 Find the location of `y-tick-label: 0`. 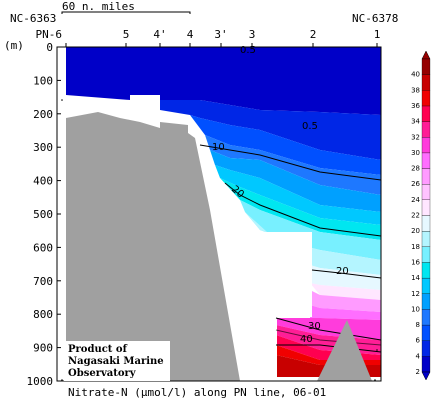

y-tick-label: 0 is located at coordinates (49, 47).